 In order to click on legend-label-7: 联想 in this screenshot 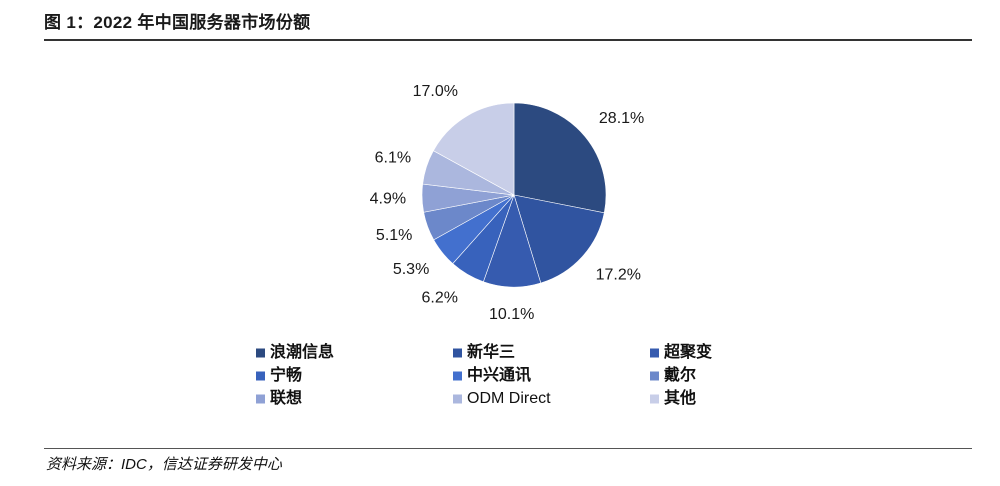, I will do `click(286, 397)`.